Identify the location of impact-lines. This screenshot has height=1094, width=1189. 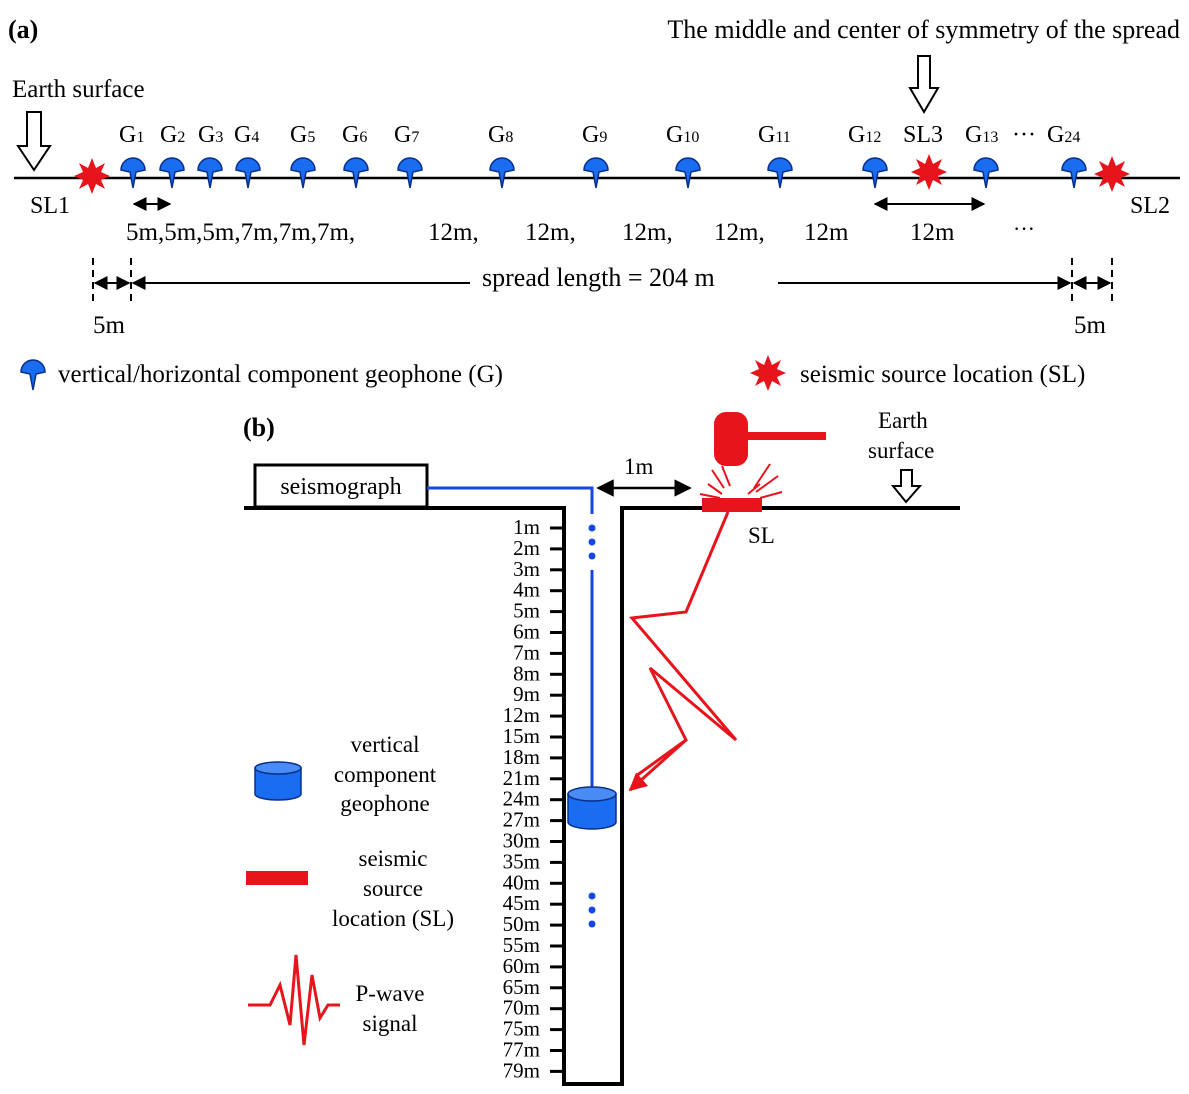
(741, 481).